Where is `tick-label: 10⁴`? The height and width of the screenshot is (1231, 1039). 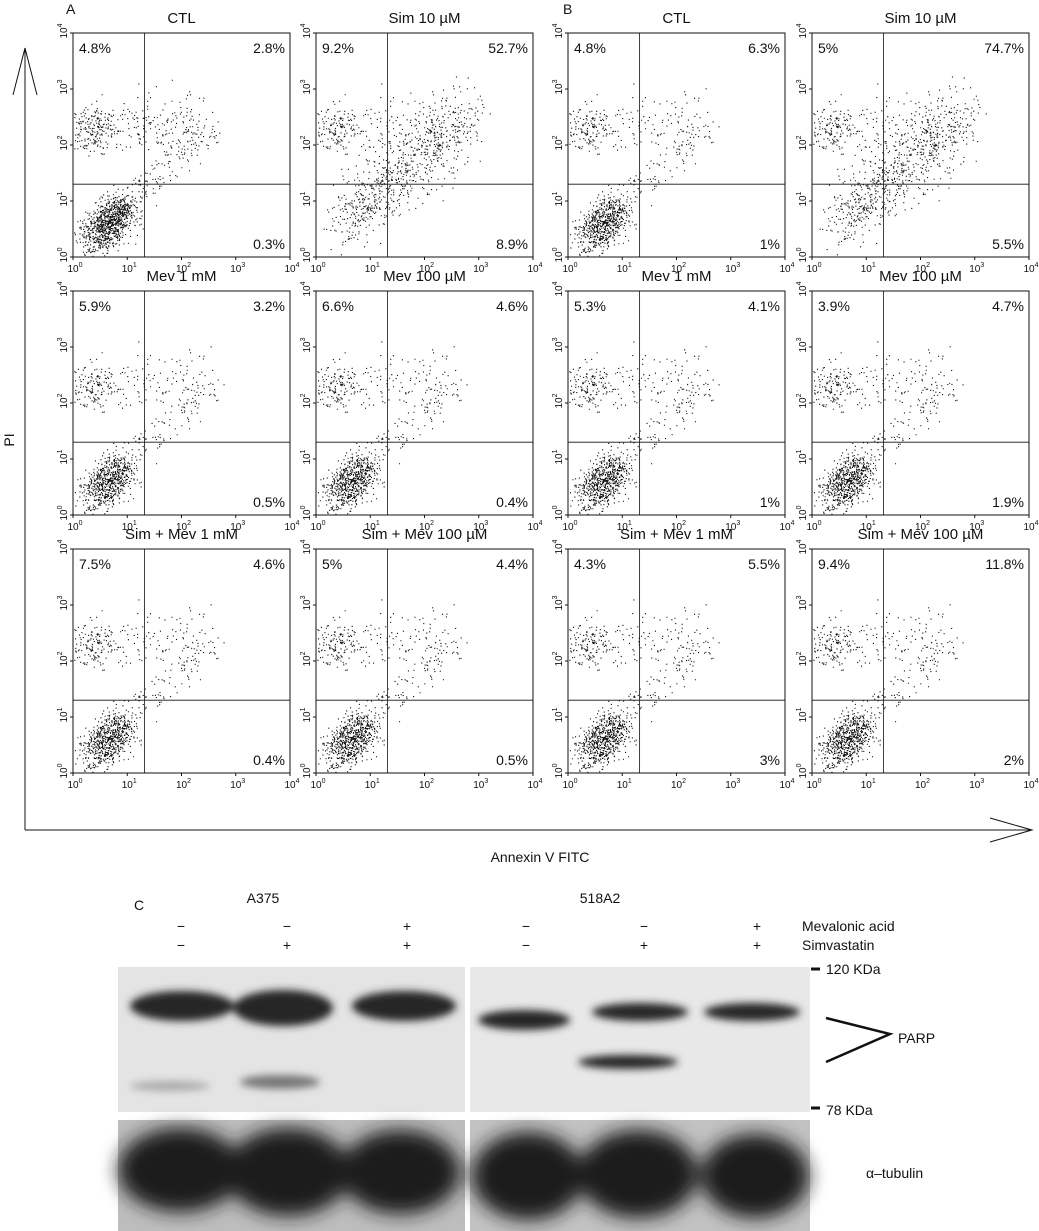
tick-label: 10⁴ is located at coordinates (291, 268).